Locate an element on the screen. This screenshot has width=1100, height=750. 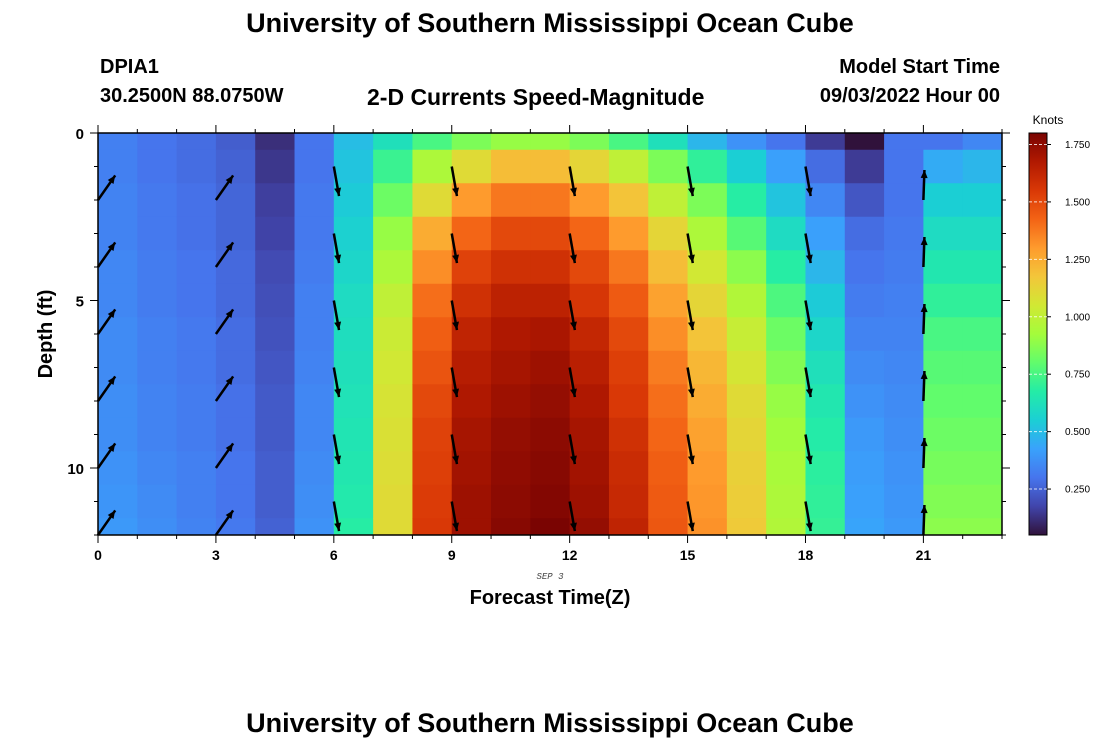
colorbar-tick-label: 1.250 is located at coordinates (1077, 260).